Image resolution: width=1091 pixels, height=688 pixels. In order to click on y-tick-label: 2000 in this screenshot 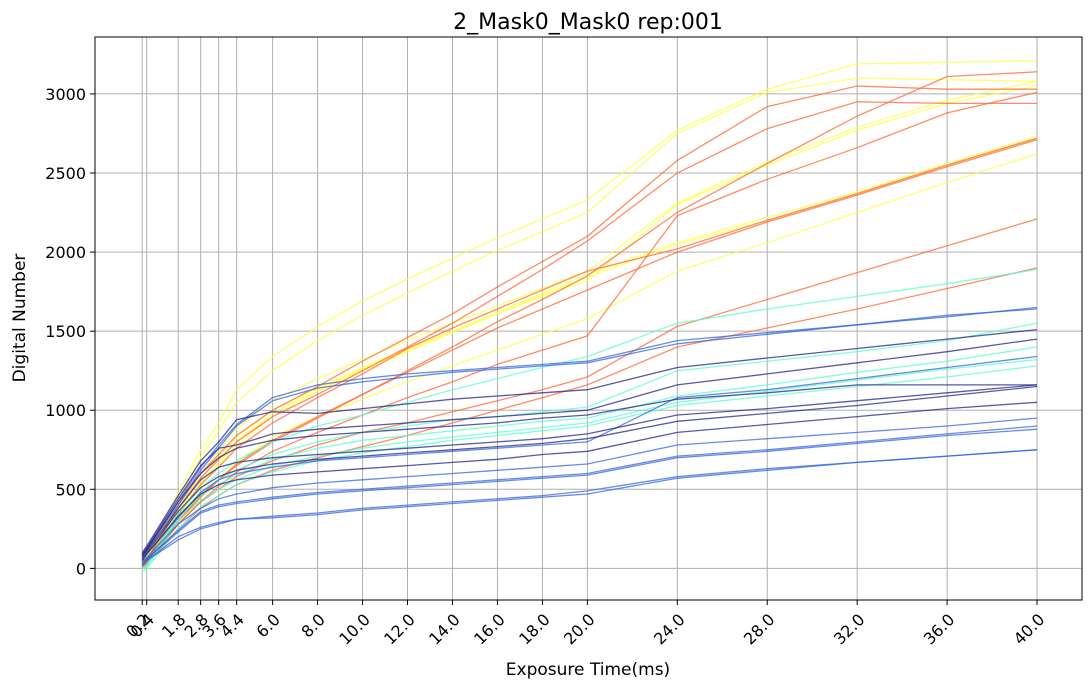, I will do `click(65, 252)`.